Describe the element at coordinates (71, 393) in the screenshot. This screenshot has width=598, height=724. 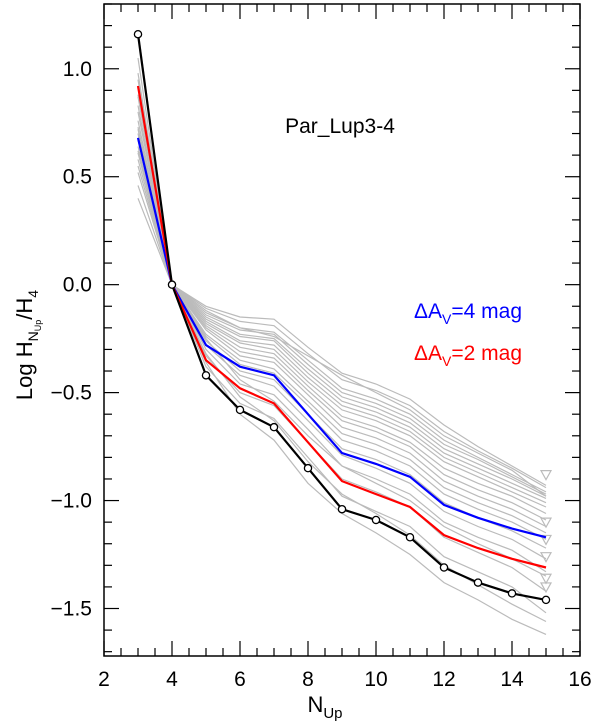
I see `y-tick-label: −0.5` at that location.